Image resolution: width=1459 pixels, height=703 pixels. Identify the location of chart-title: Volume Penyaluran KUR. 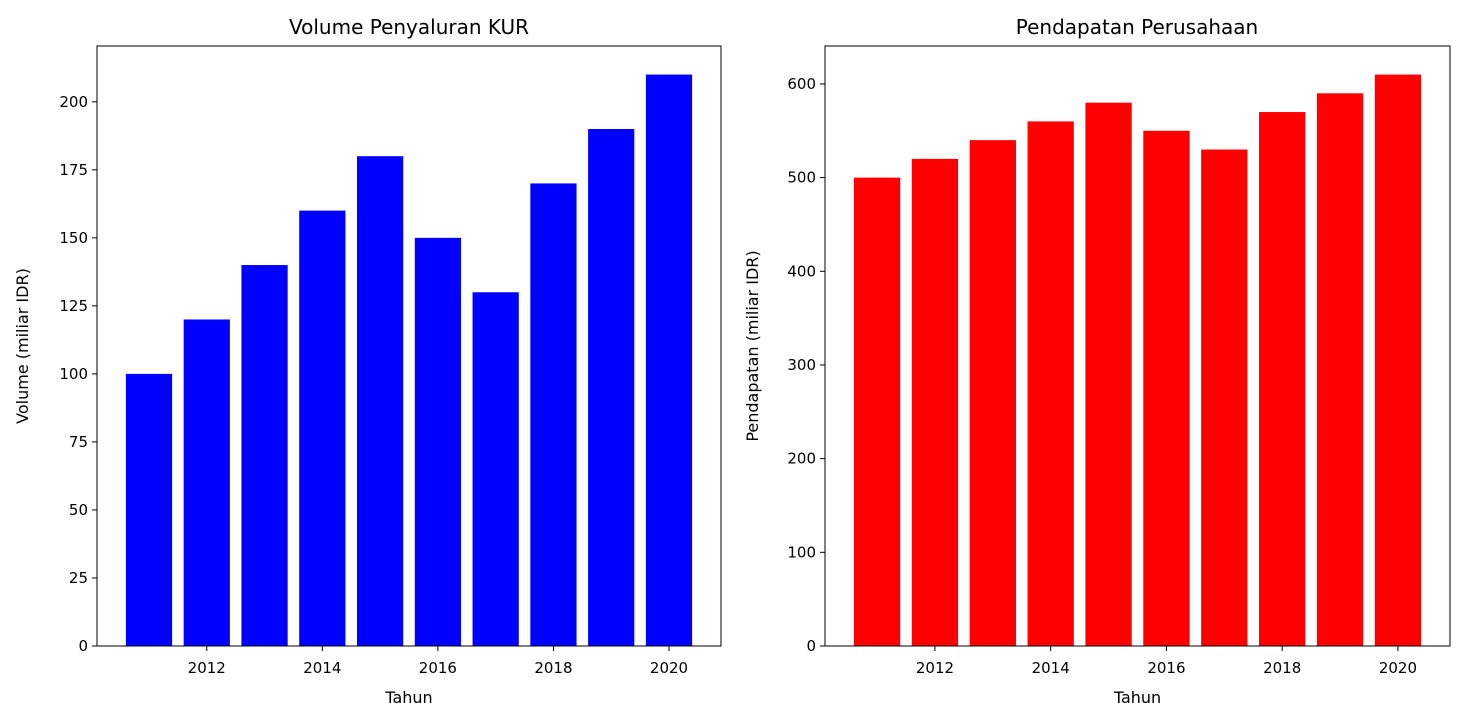
(409, 27).